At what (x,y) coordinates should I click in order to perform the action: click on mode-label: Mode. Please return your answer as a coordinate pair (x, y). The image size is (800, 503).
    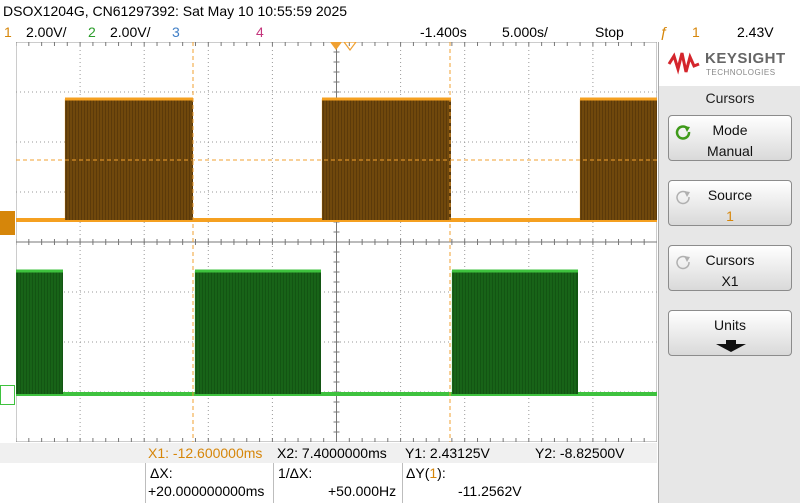
    Looking at the image, I should click on (730, 130).